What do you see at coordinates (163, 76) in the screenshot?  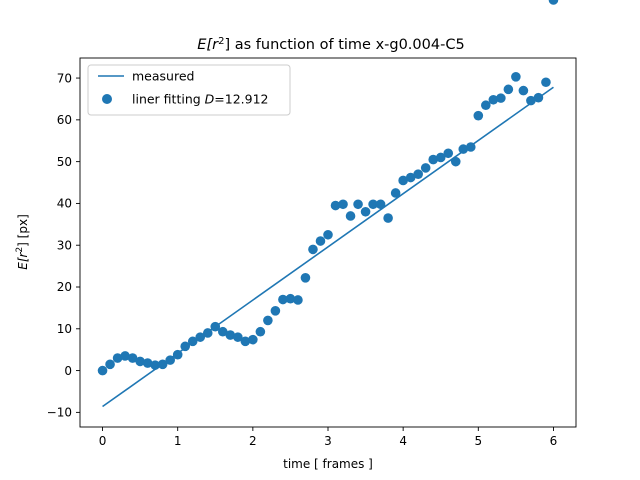 I see `legend-label-measured: measured` at bounding box center [163, 76].